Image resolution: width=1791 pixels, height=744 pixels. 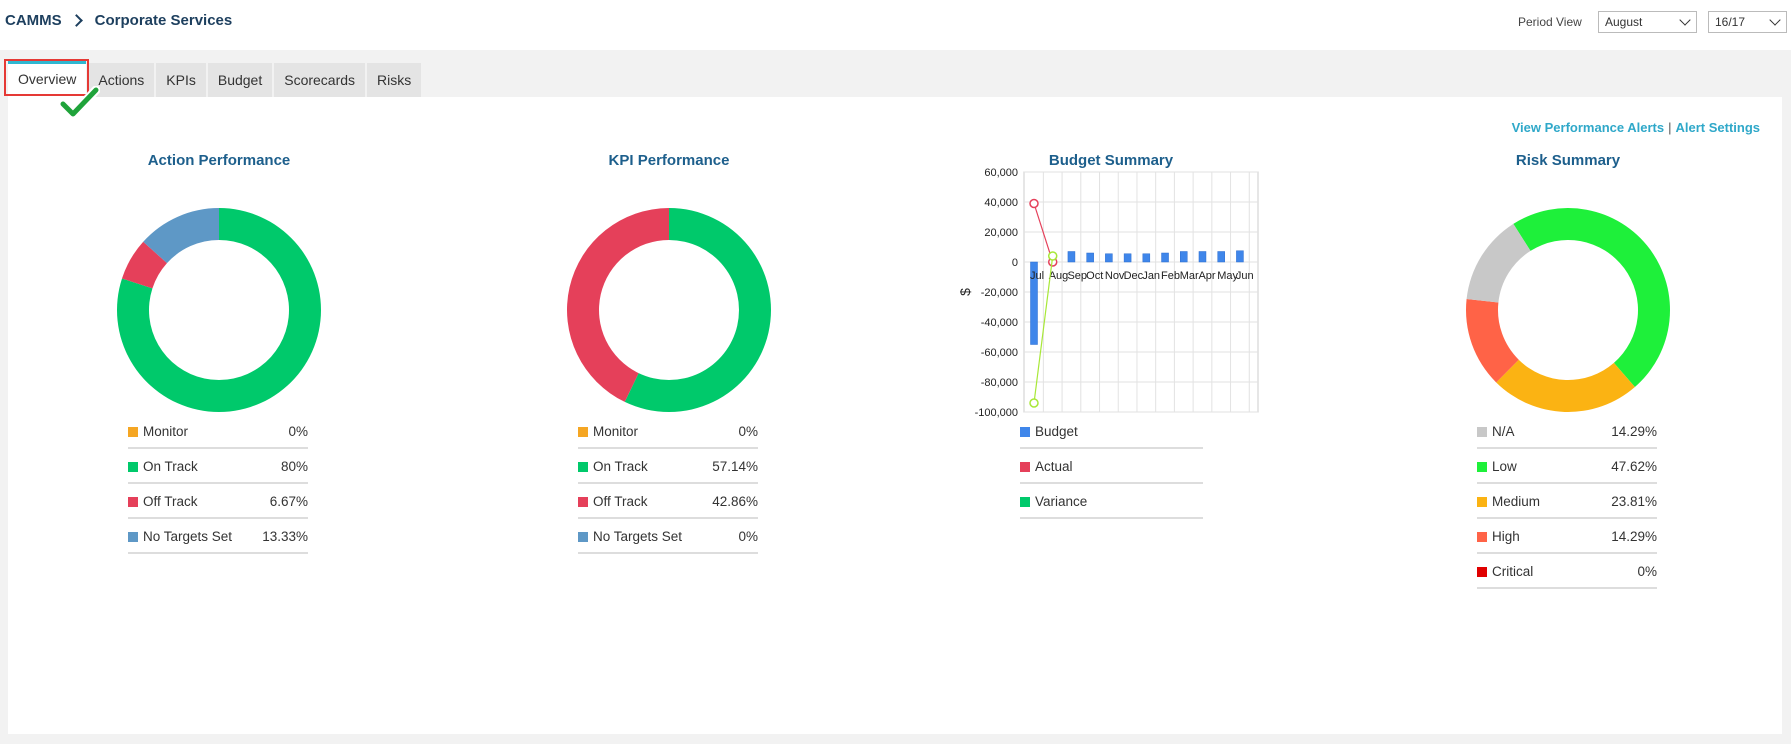 I want to click on donut-slice-n-a, so click(x=1498, y=263).